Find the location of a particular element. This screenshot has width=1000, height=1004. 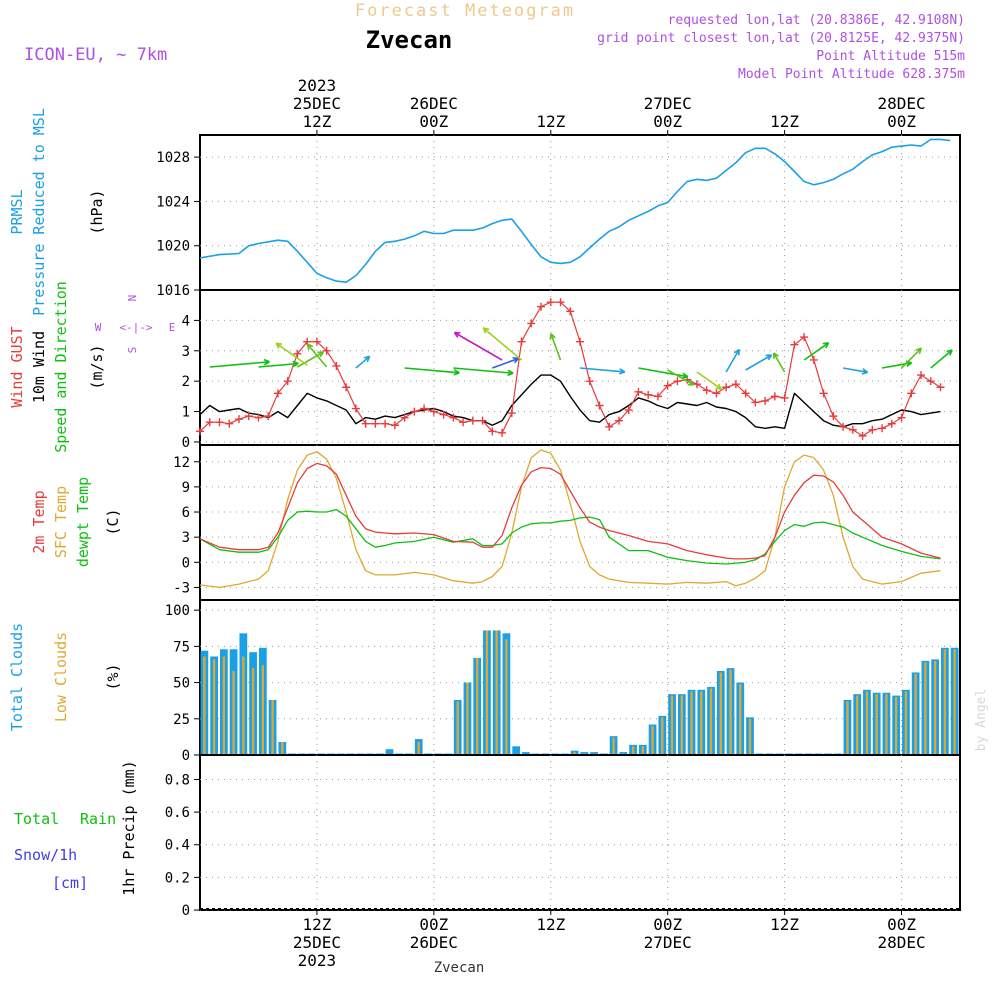

compass-south: S is located at coordinates (132, 350).